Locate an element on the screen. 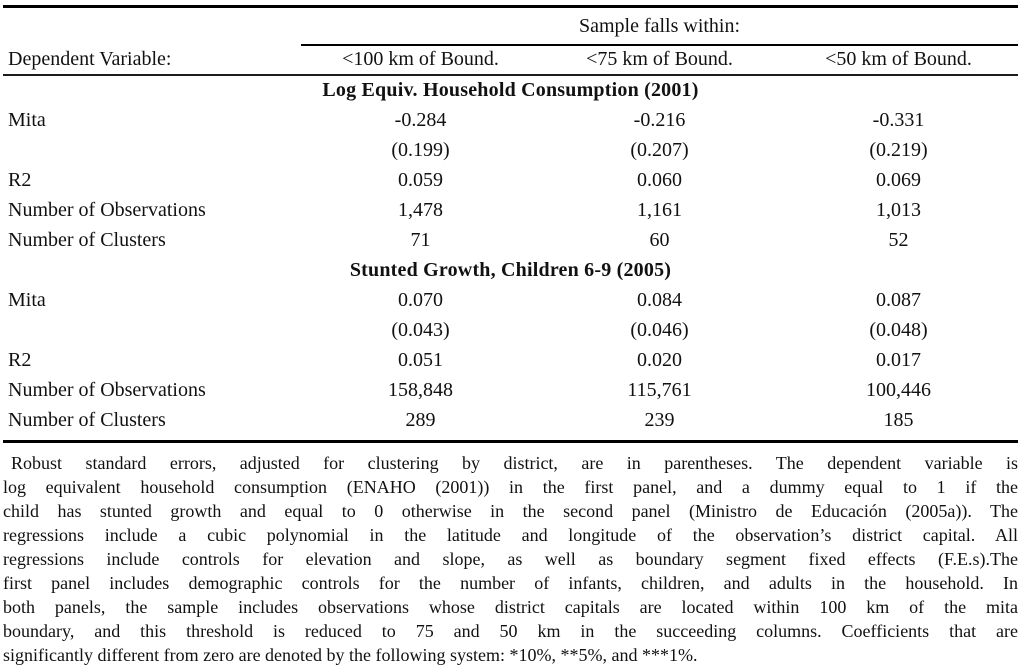  header-rule is located at coordinates (510, 74).